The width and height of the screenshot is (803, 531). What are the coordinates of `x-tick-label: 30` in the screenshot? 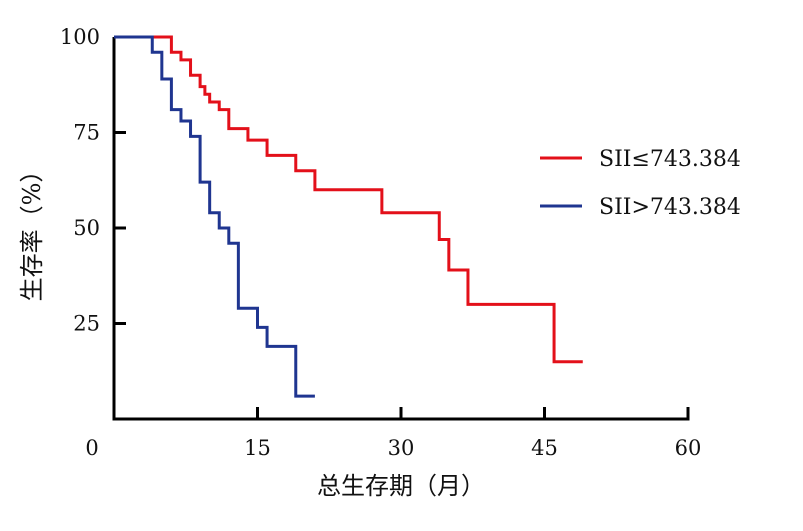 It's located at (401, 448).